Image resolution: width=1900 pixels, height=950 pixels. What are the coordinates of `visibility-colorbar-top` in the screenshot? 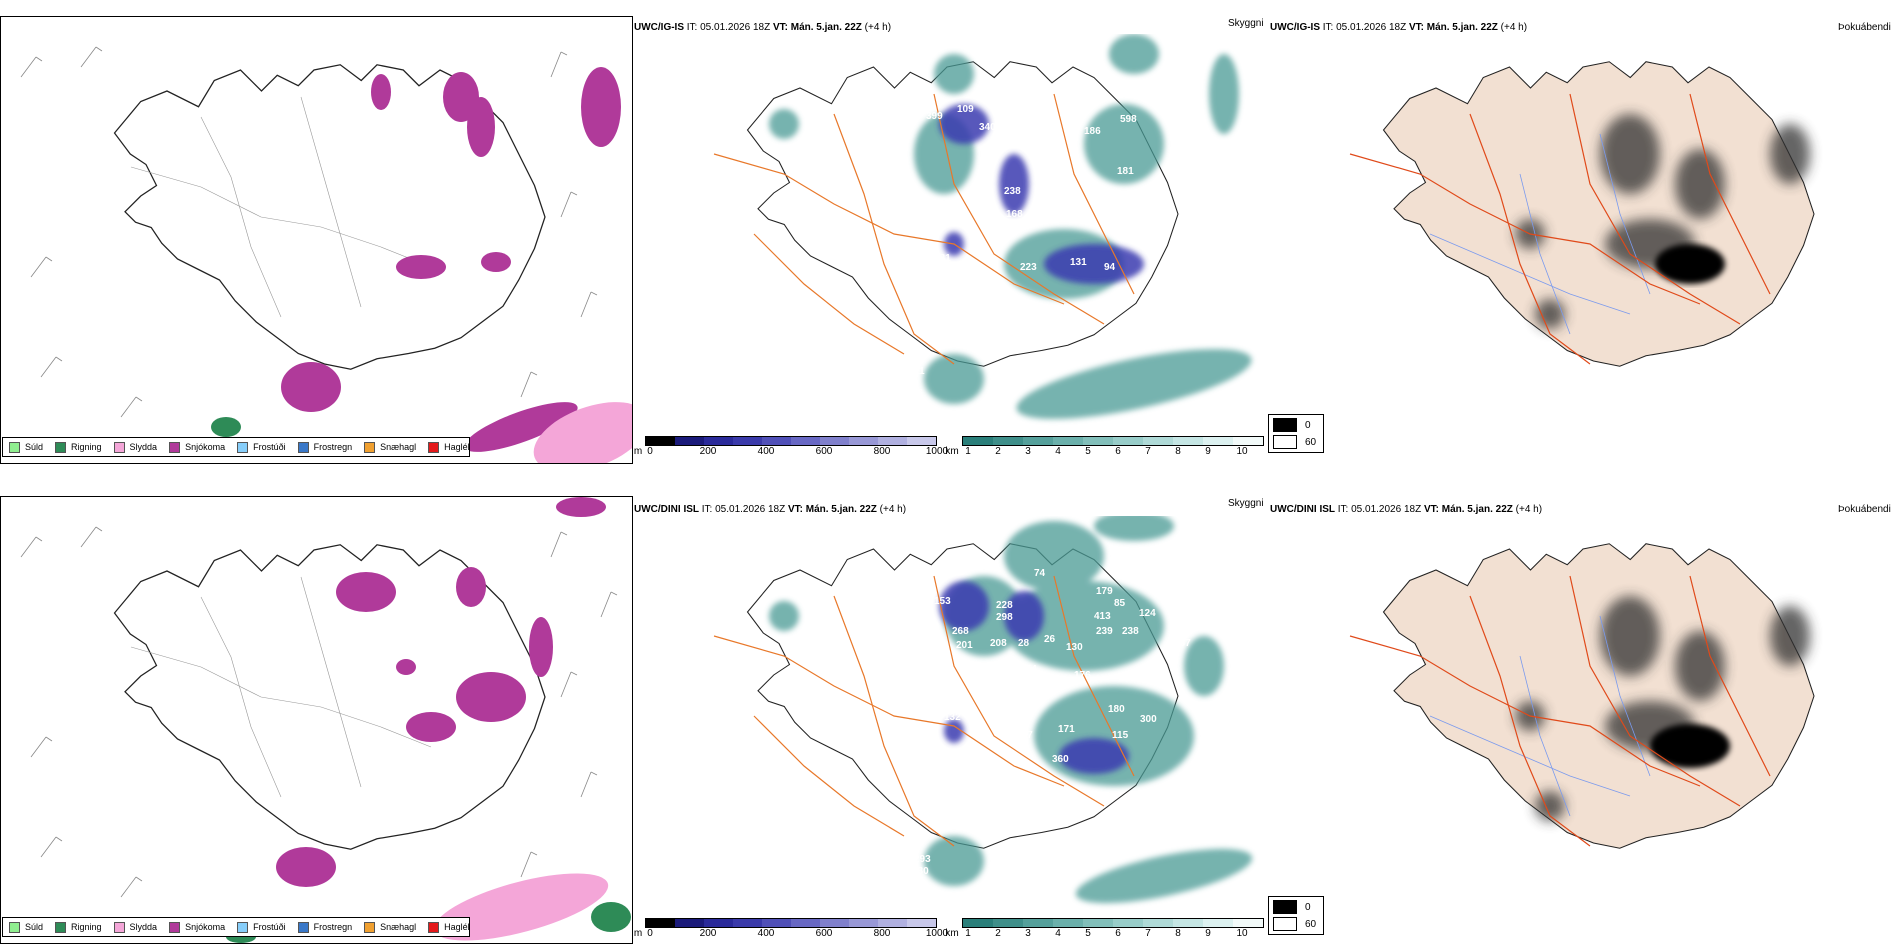 It's located at (1113, 441).